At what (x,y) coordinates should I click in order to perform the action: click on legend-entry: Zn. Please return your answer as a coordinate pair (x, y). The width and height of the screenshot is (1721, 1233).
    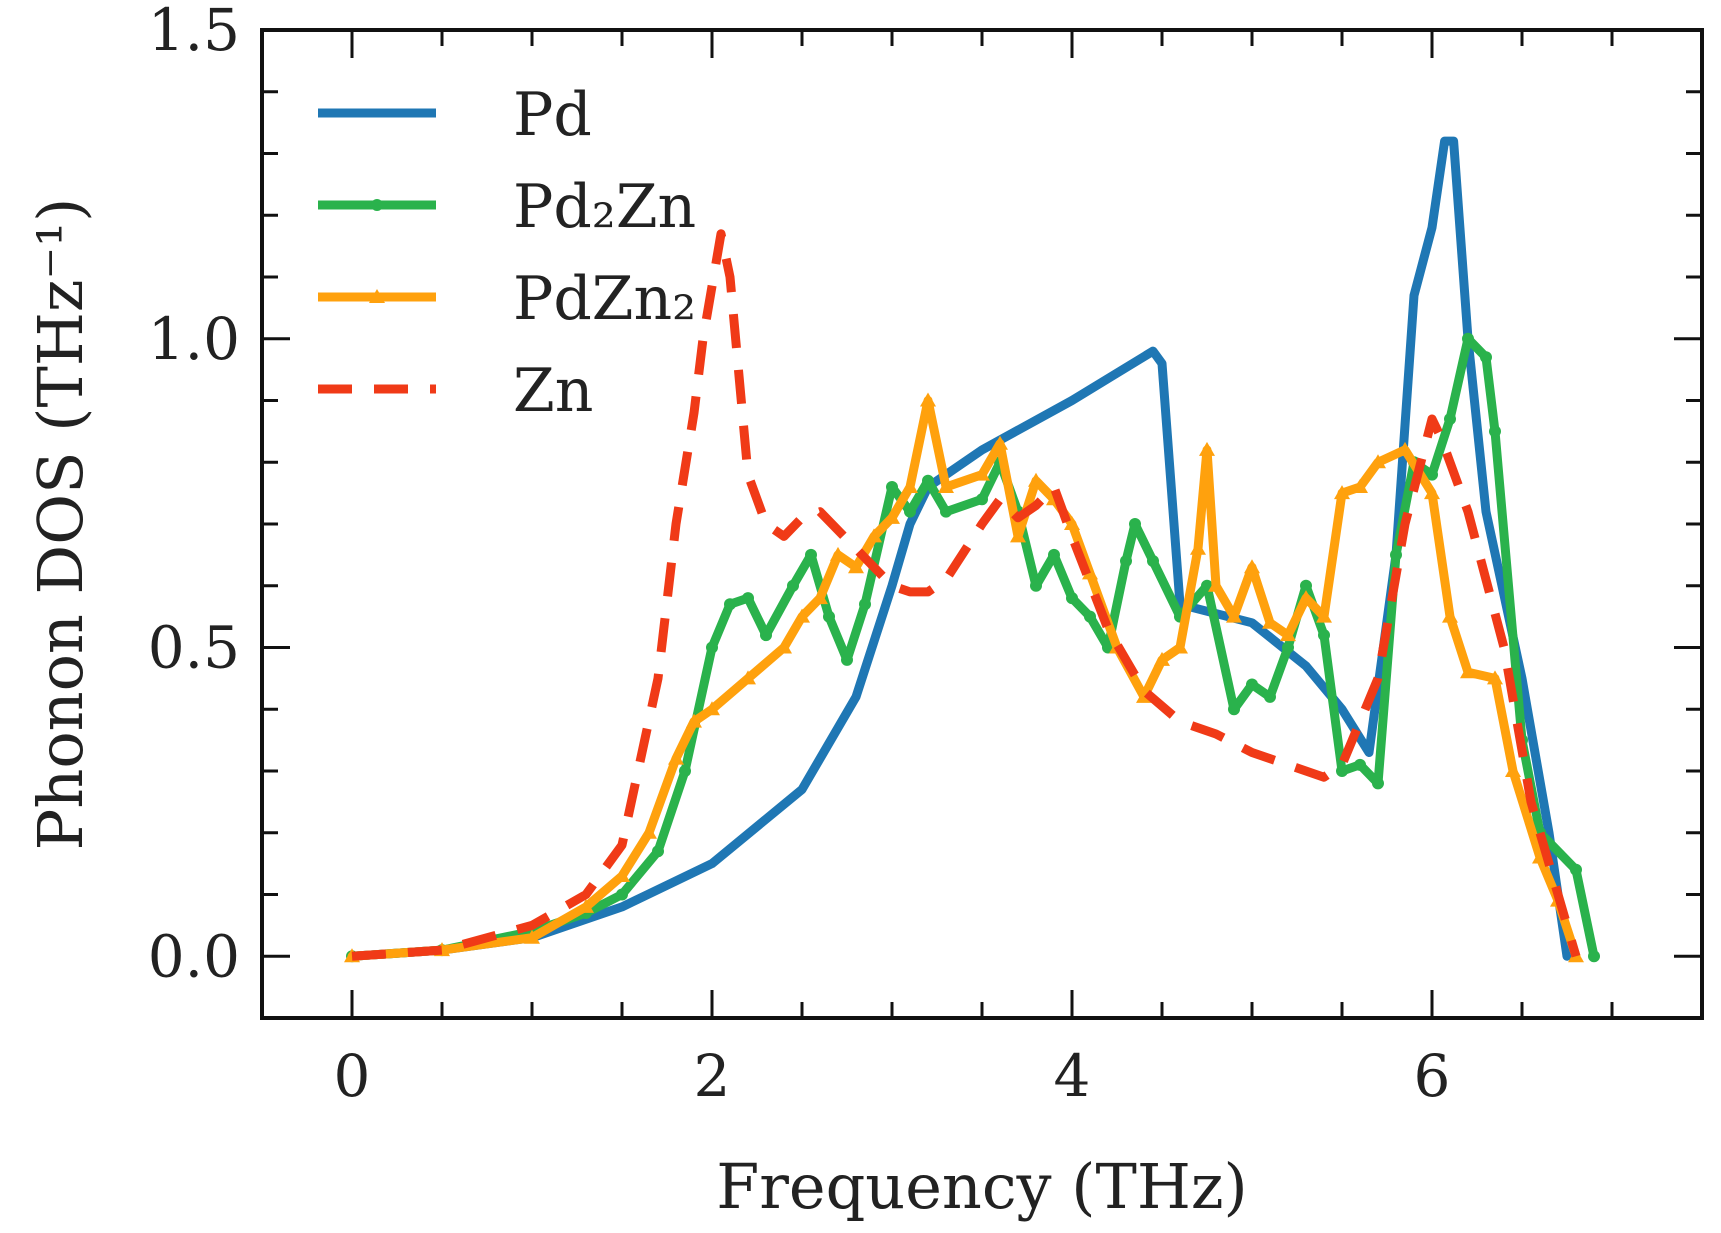
    Looking at the image, I should click on (455, 391).